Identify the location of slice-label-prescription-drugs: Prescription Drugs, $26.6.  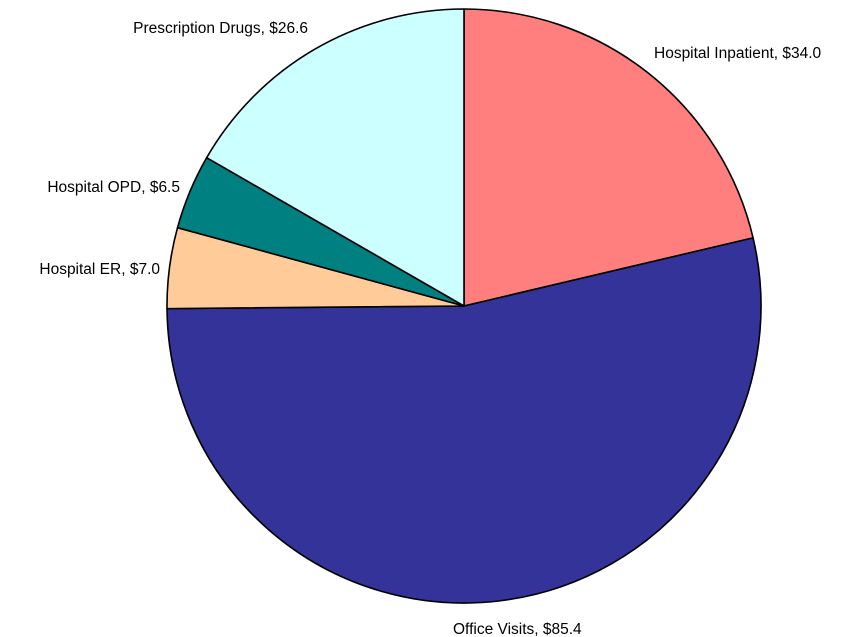
(220, 28).